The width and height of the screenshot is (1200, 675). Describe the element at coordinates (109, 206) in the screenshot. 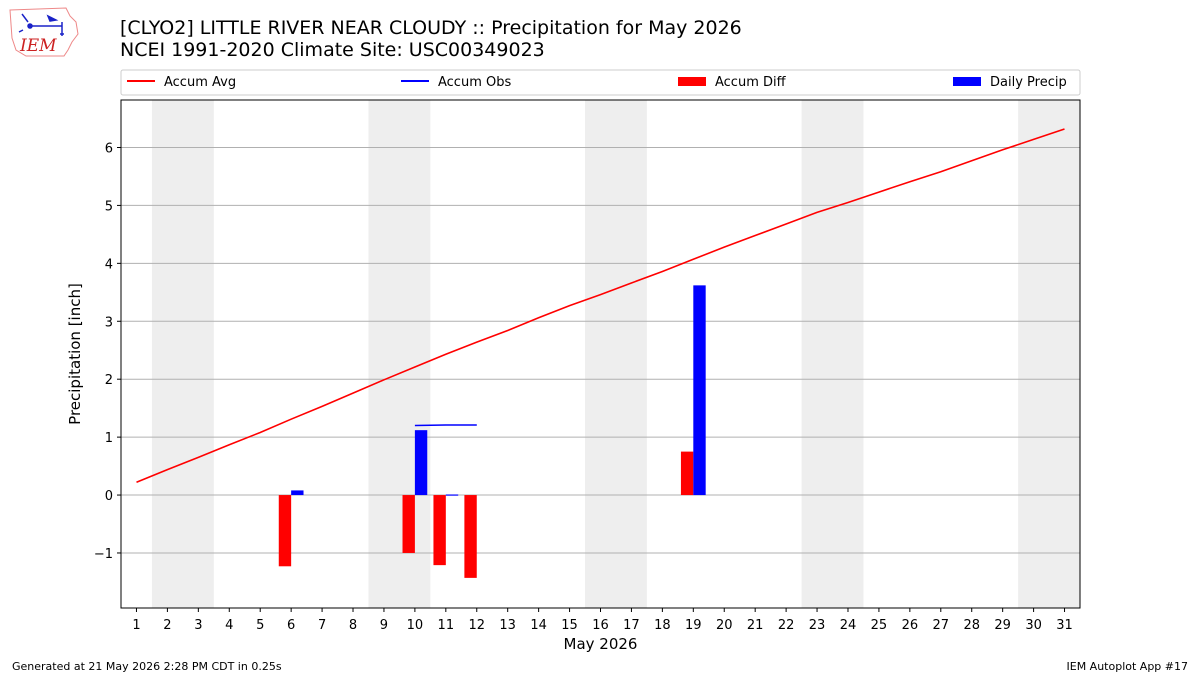

I see `y-tick-label: 5` at that location.